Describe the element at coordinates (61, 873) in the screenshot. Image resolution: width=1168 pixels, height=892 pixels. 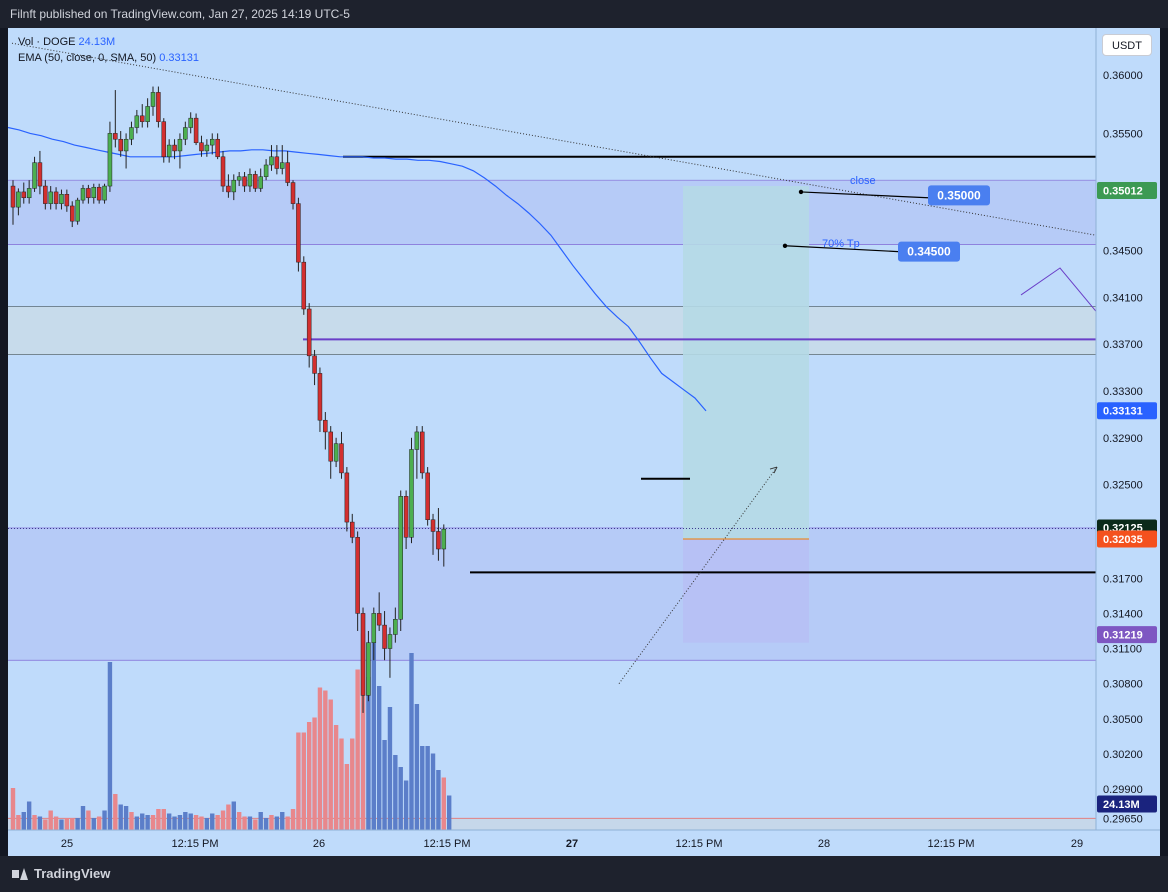
I see `tradingview-logo: TradingView` at that location.